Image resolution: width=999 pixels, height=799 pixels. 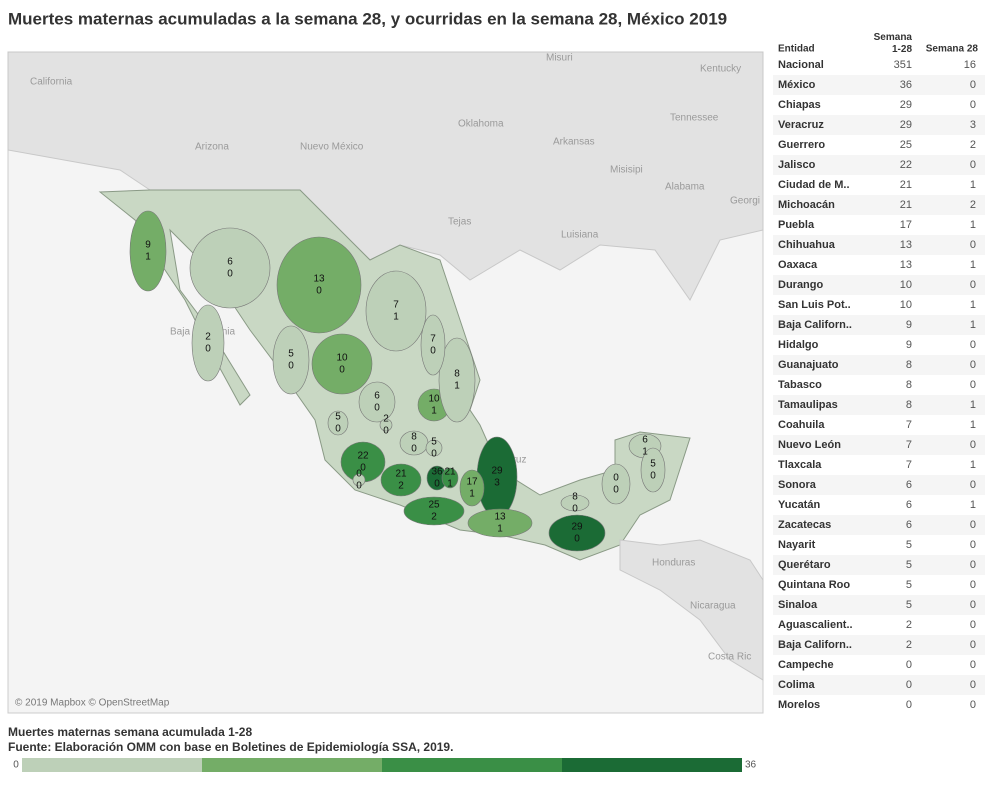 I want to click on place-label: Arizona, so click(x=212, y=147).